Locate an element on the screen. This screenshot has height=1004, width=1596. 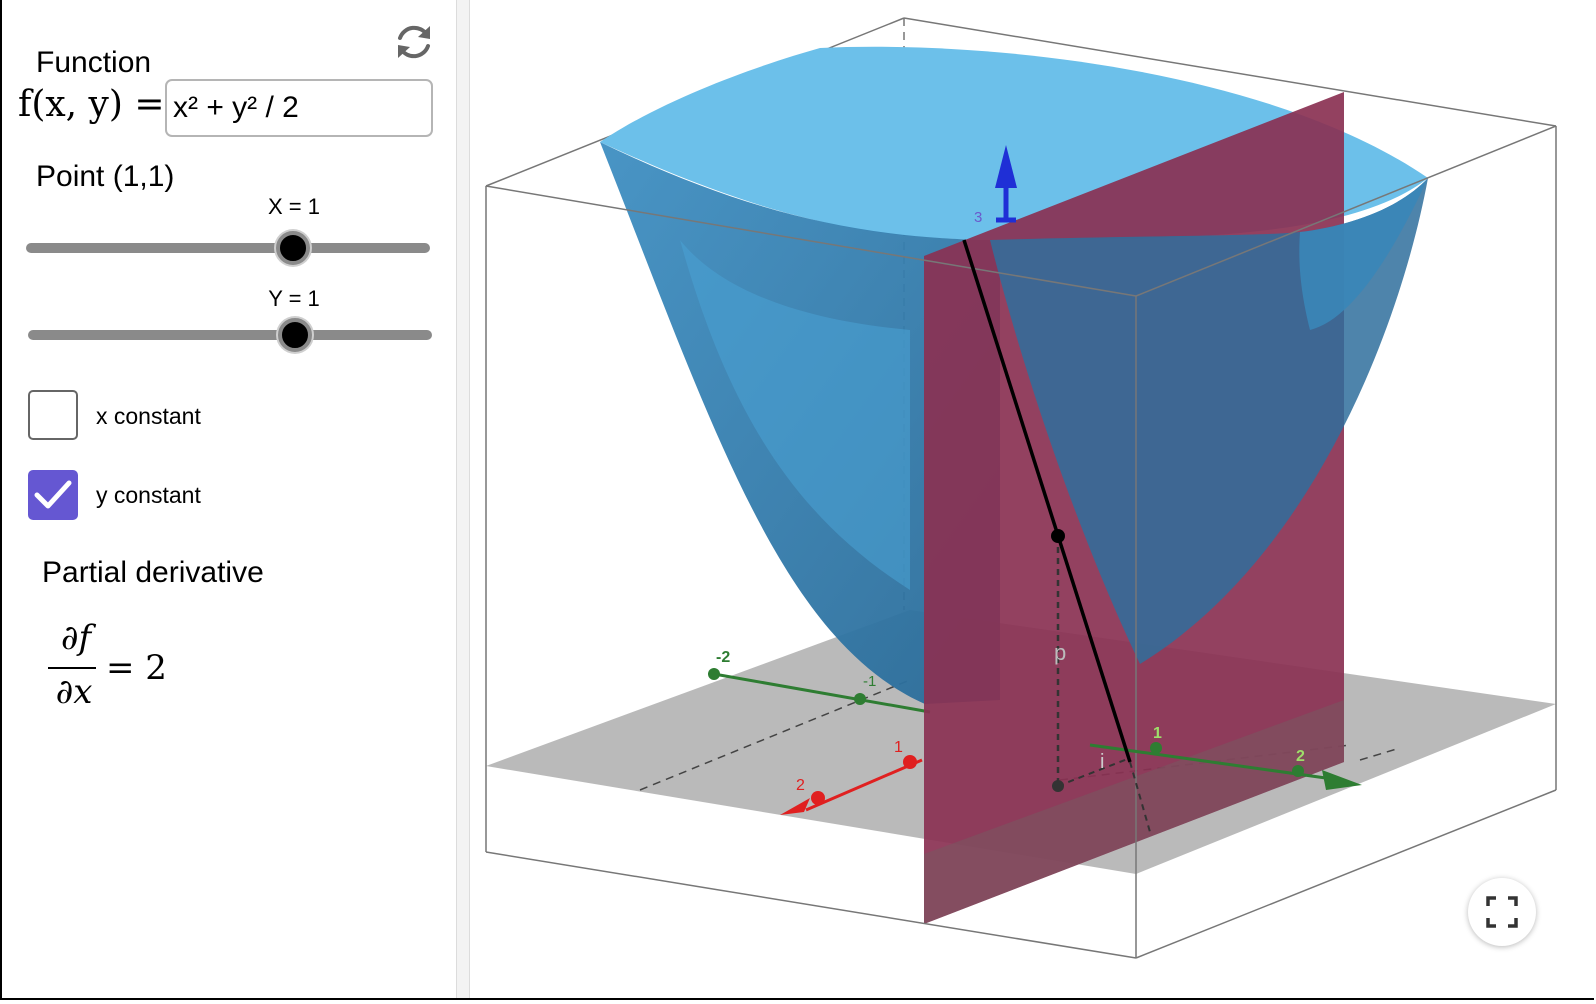
x-slider-track is located at coordinates (228, 248).